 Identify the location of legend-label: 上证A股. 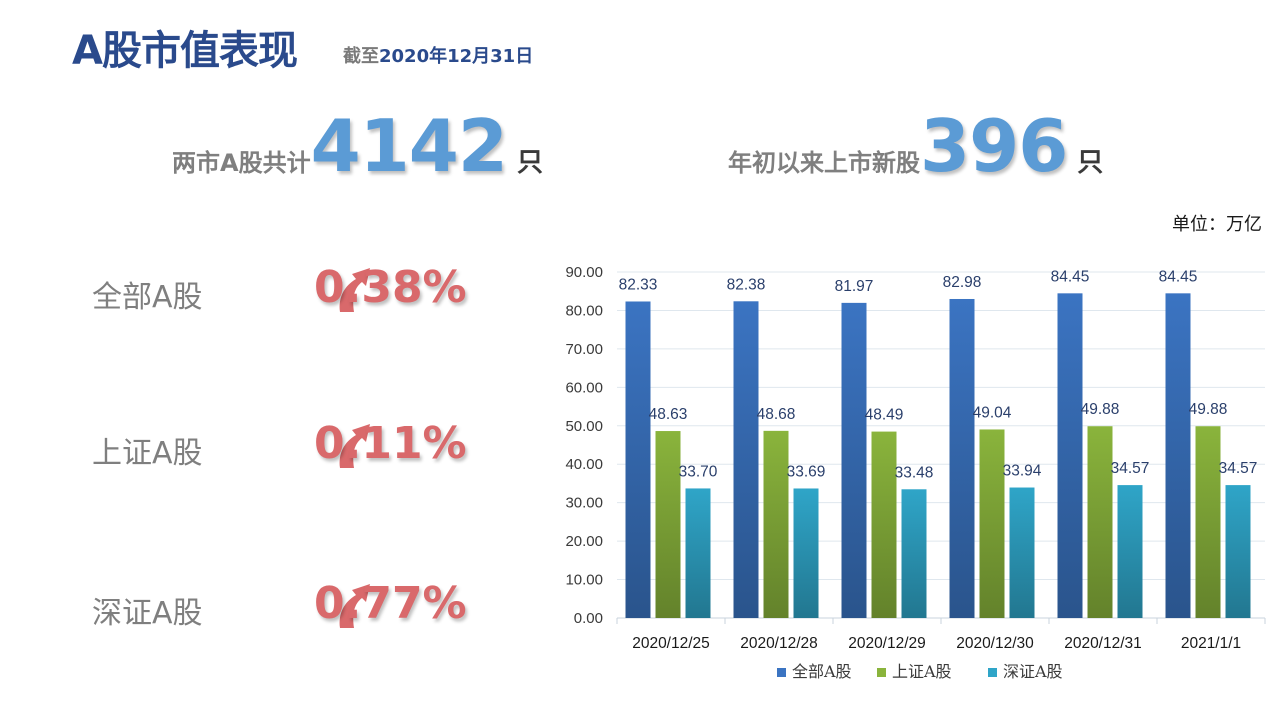
(922, 671).